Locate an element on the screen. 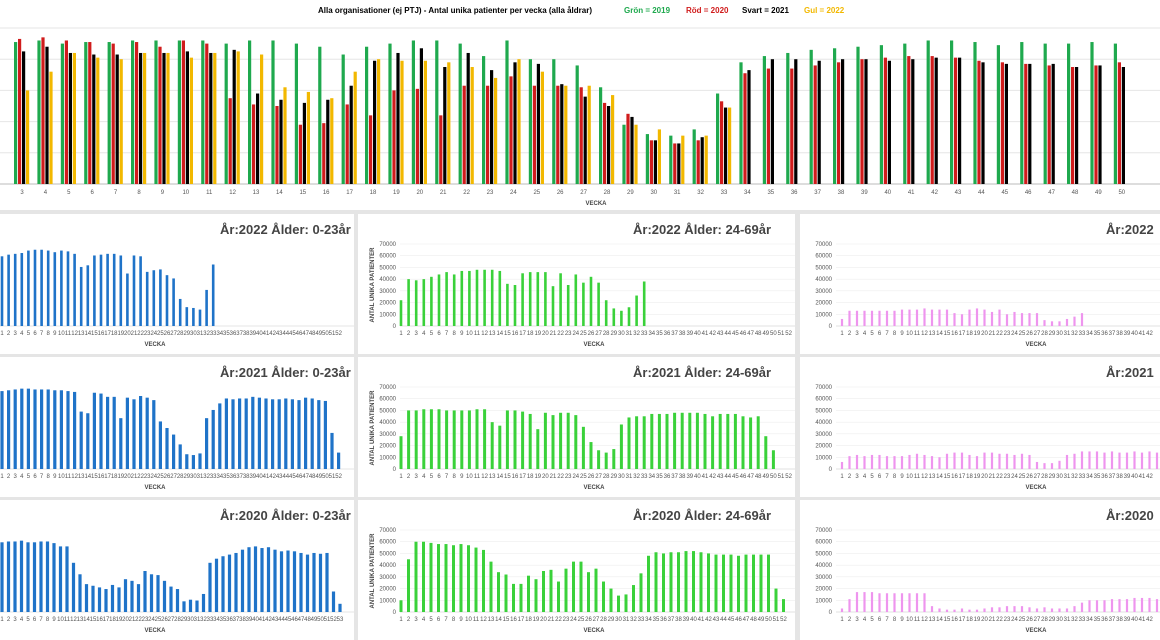 Image resolution: width=1160 pixels, height=640 pixels. x-tick-label: 9 is located at coordinates (462, 334).